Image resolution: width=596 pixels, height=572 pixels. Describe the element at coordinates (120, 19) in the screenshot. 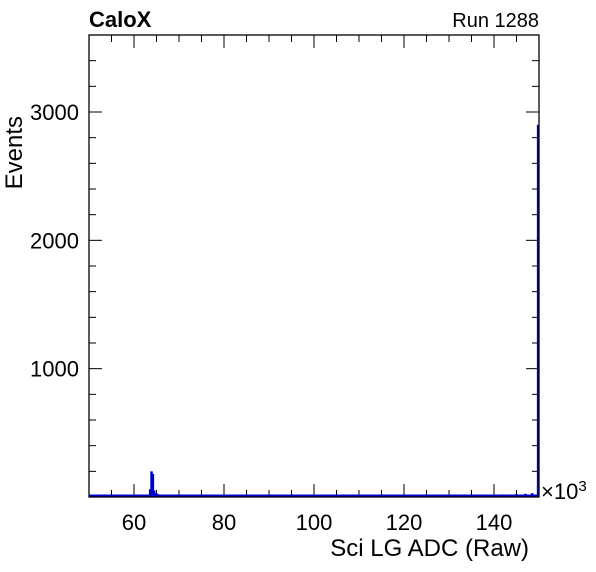

I see `experiment-title: CaloX` at that location.